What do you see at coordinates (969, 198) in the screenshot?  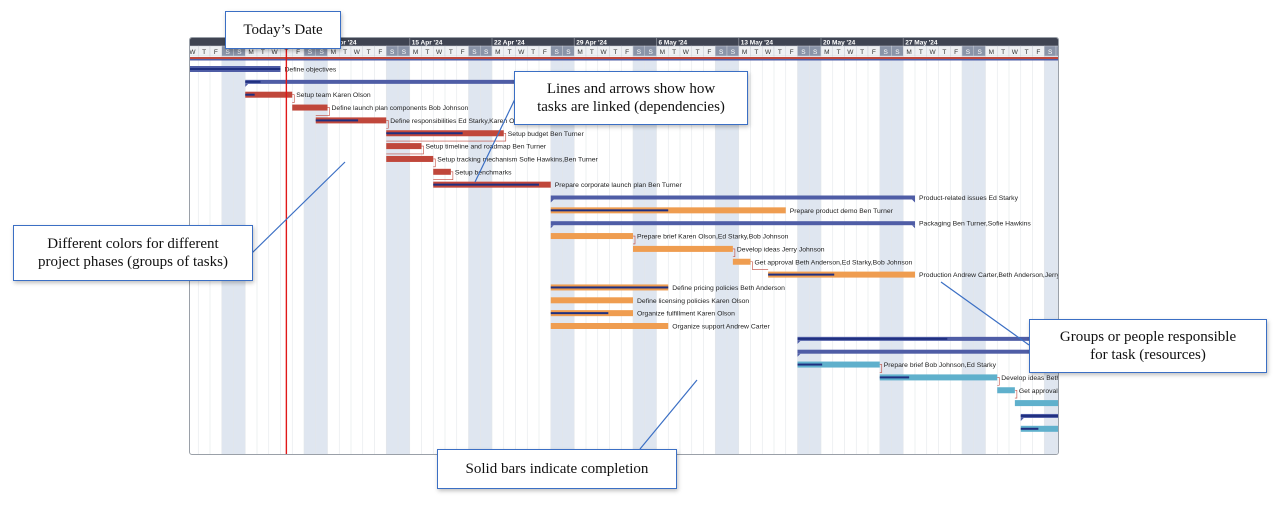 I see `task-label: Product-related issues Ed Starky` at bounding box center [969, 198].